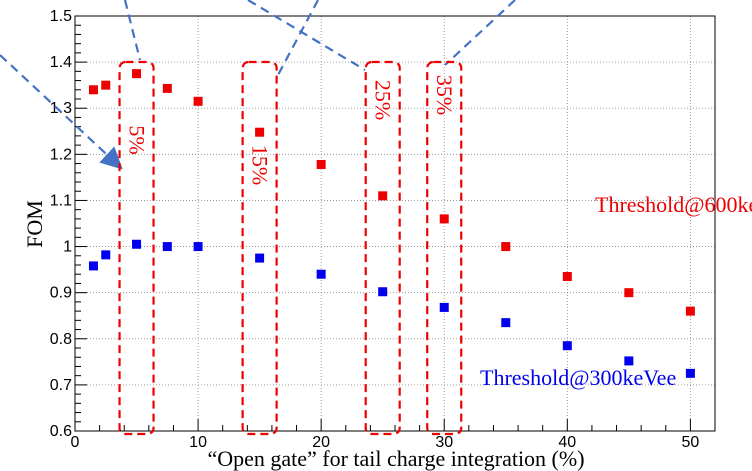 This screenshot has height=471, width=752. What do you see at coordinates (567, 442) in the screenshot?
I see `x-tick-label: 40` at bounding box center [567, 442].